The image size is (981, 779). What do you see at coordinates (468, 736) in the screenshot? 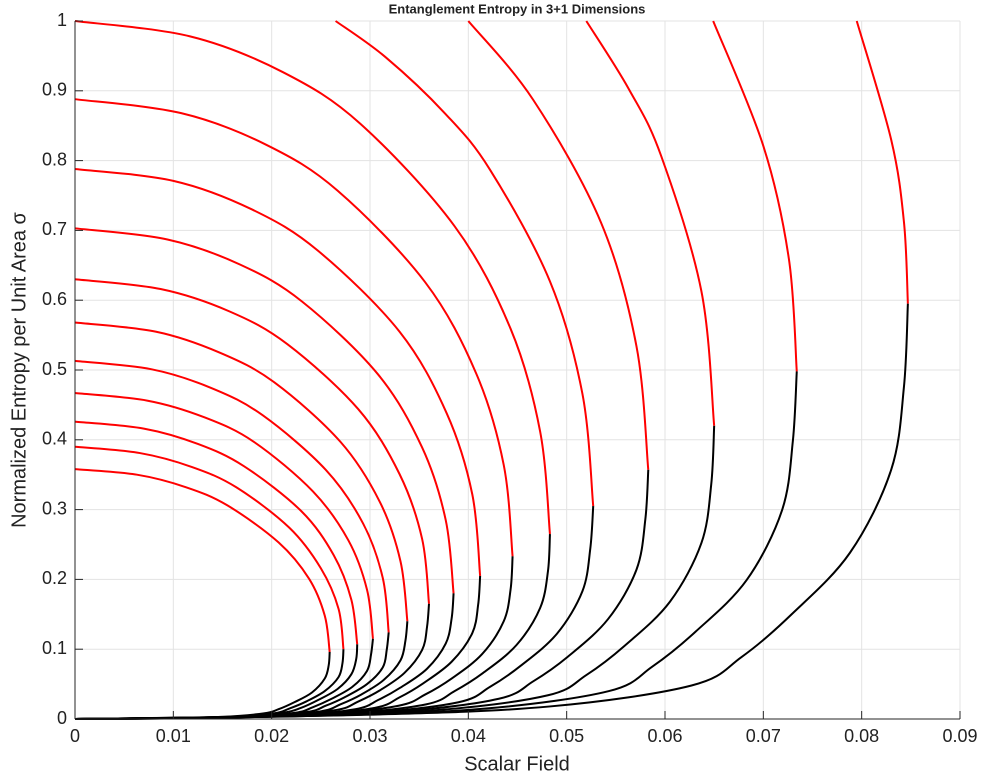
I see `x-tick-label: 0.04` at bounding box center [468, 736].